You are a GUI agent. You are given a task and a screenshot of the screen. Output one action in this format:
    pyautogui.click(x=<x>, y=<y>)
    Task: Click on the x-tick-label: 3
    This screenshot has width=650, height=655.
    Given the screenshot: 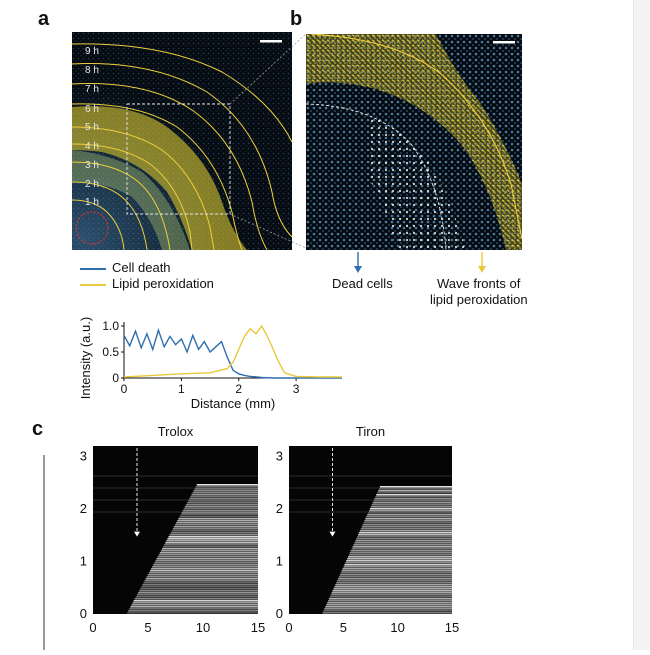 What is the action you would take?
    pyautogui.click(x=296, y=389)
    